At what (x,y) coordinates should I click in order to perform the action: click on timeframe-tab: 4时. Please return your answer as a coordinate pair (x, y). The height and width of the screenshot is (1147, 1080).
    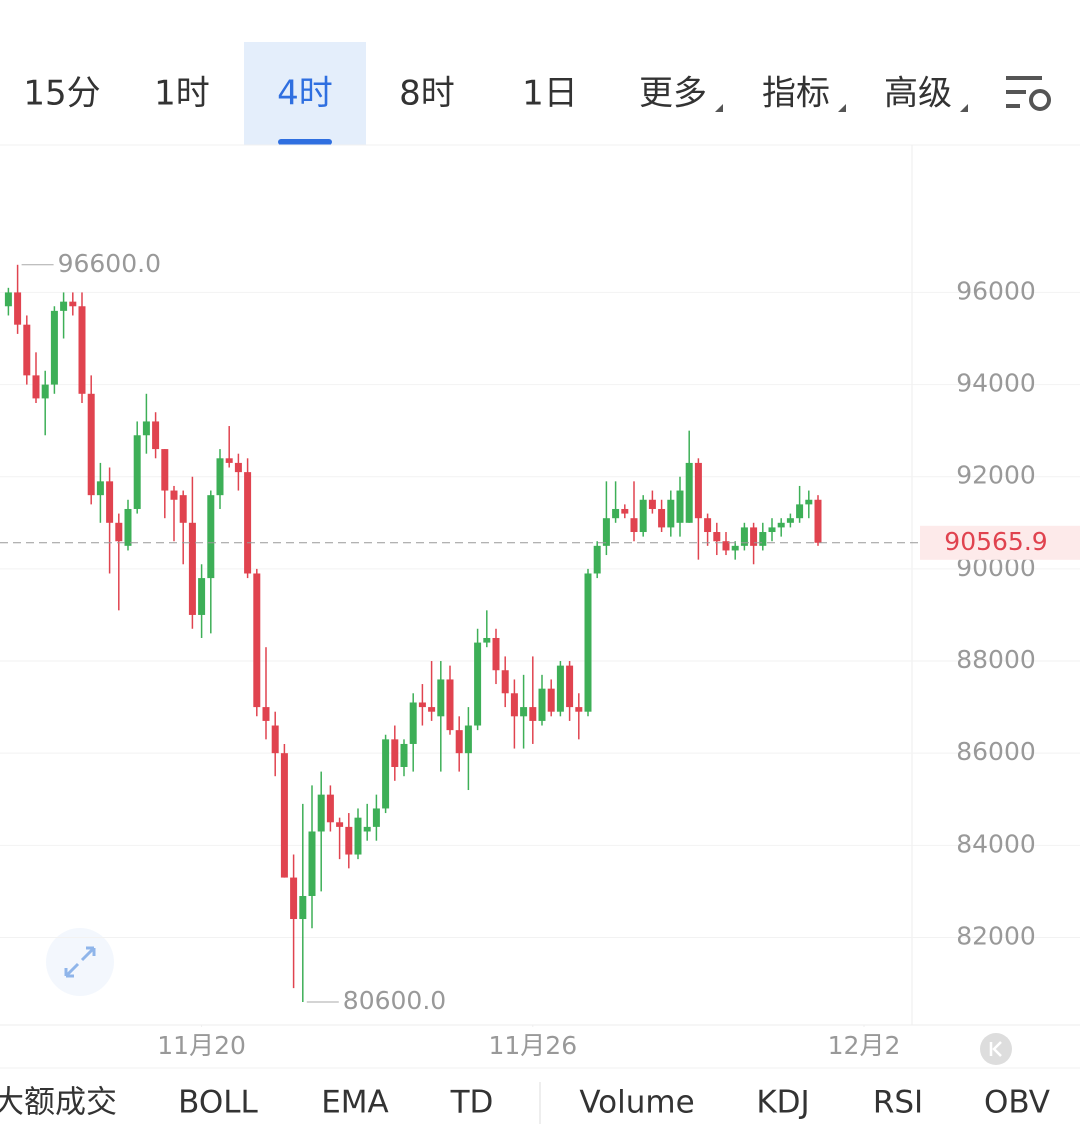
    Looking at the image, I should click on (305, 94).